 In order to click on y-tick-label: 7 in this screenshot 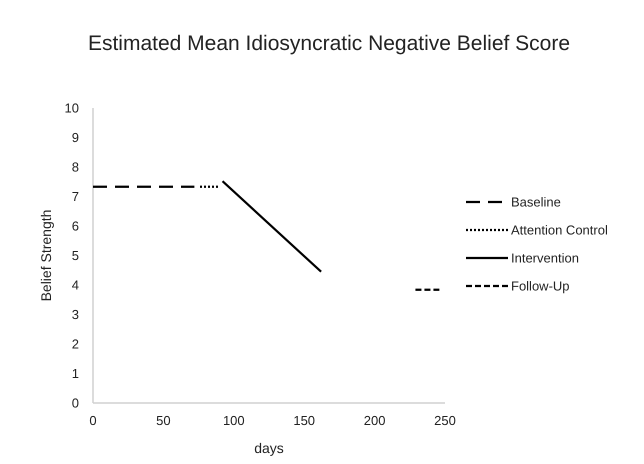, I will do `click(75, 196)`.